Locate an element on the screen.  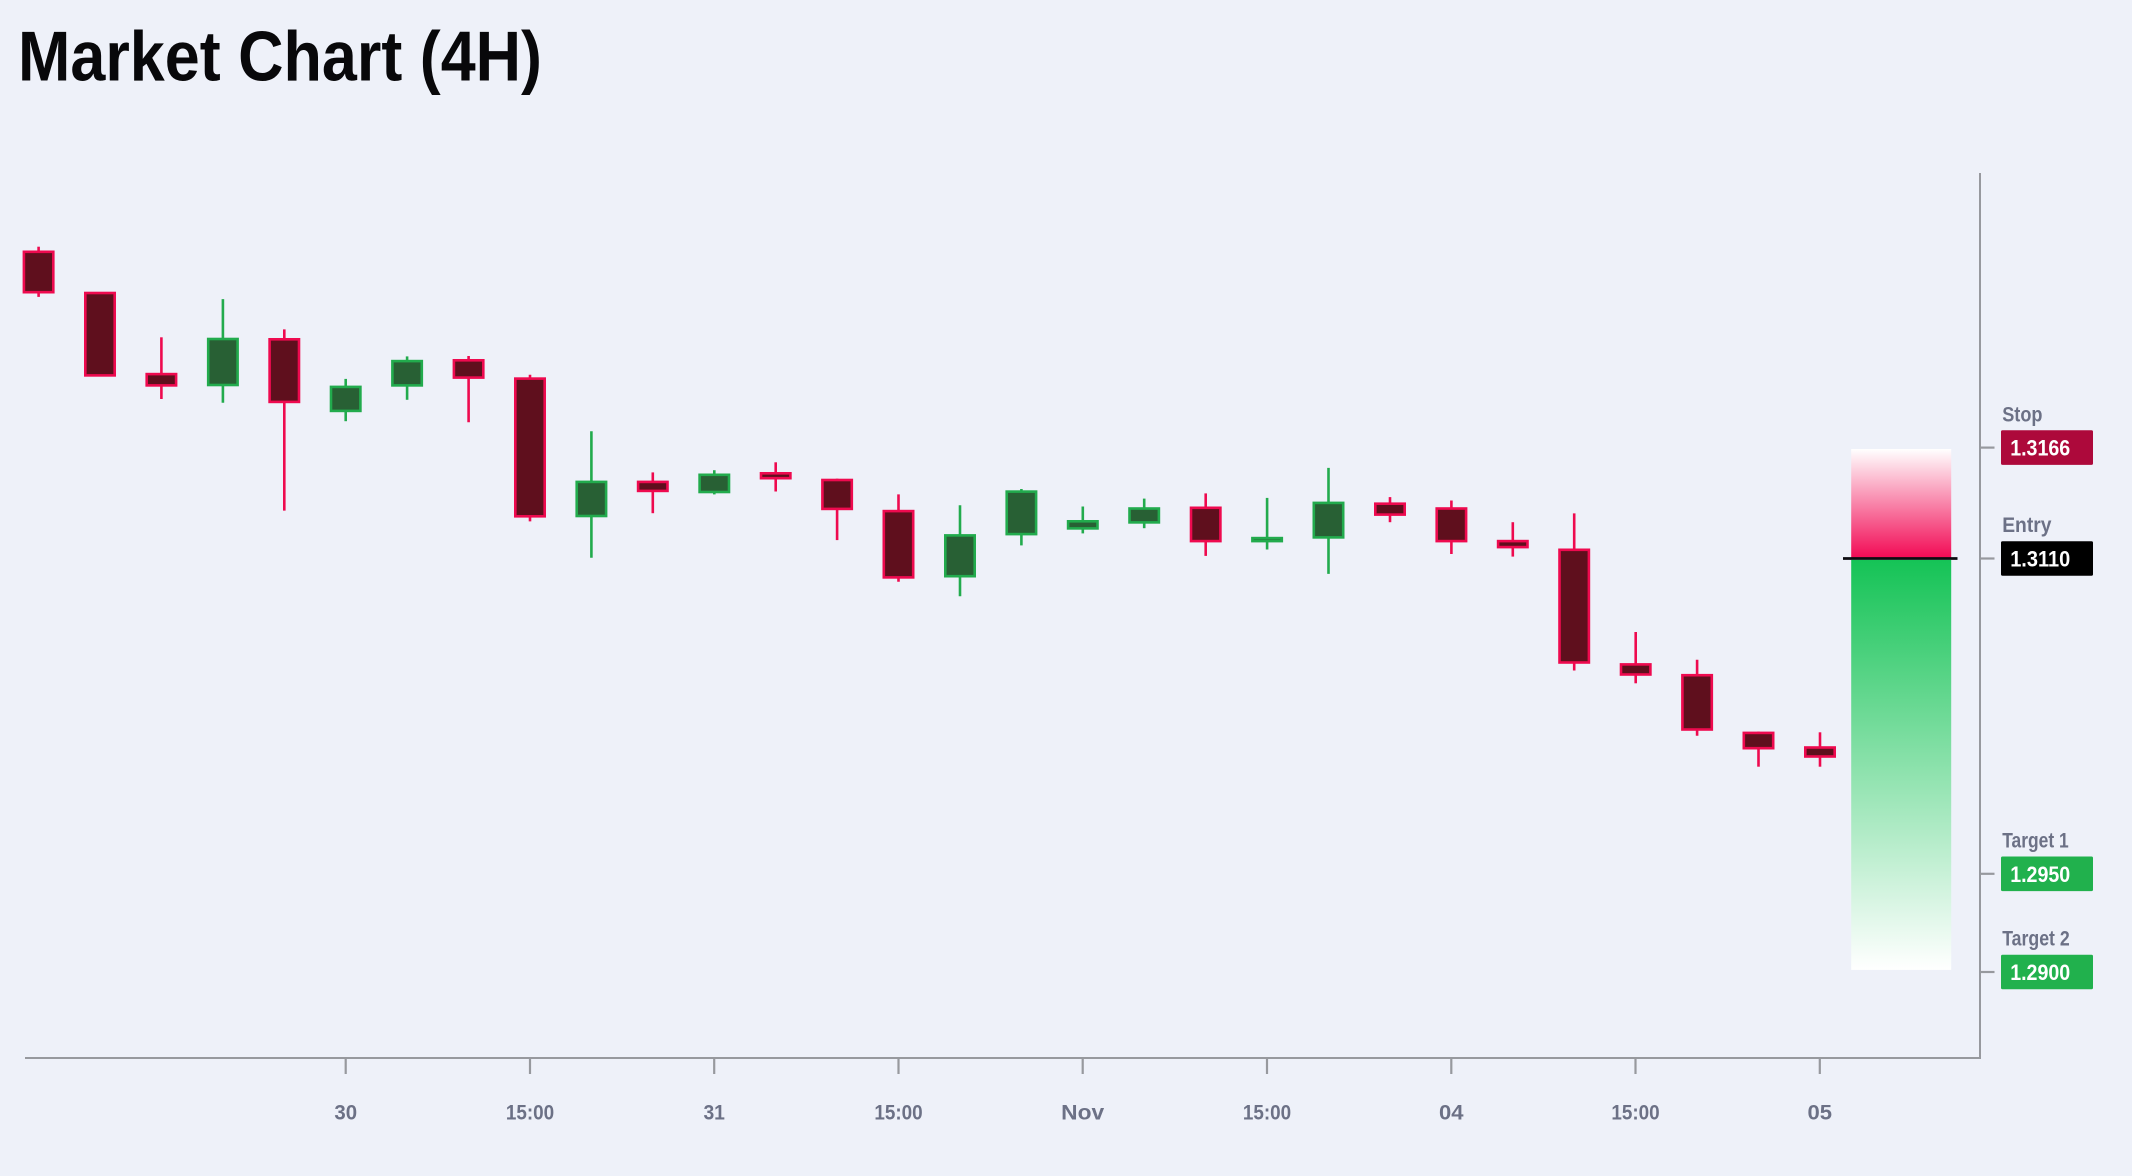
svg-text: 05 is located at coordinates (1820, 1113).